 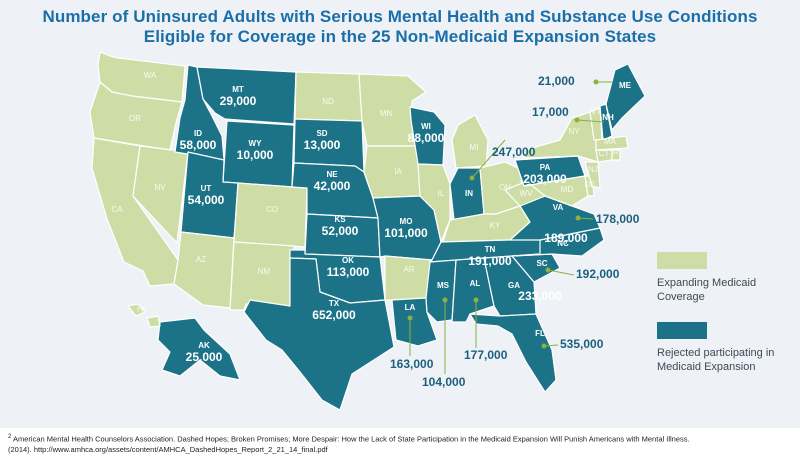 I want to click on state-label-in: IN, so click(x=469, y=193).